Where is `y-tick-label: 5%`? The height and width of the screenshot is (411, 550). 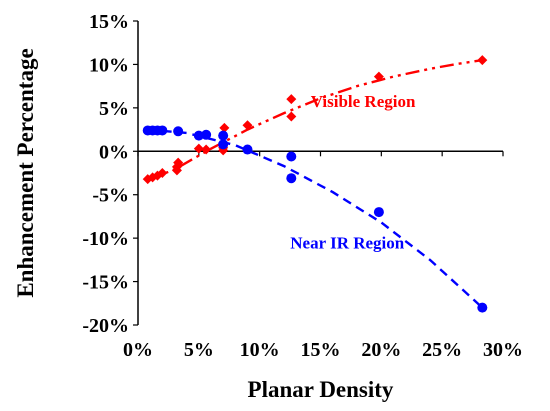 y-tick-label: 5% is located at coordinates (114, 109).